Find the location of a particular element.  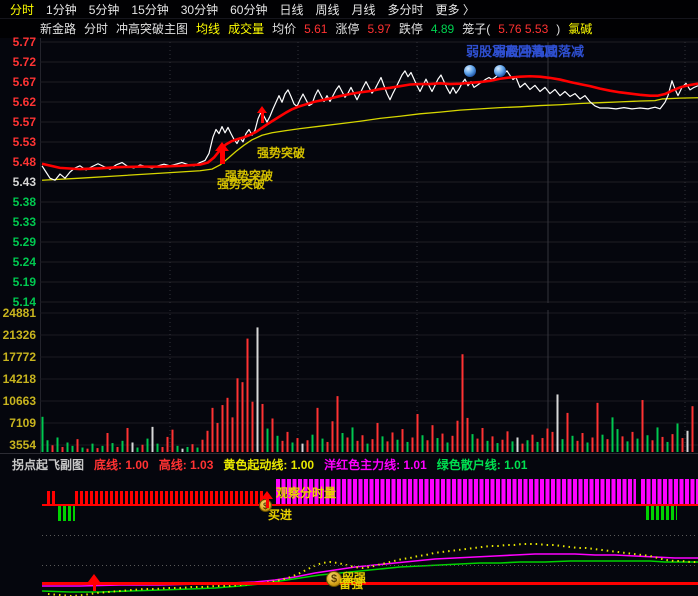

info-segment: 笼子( is located at coordinates (476, 29).